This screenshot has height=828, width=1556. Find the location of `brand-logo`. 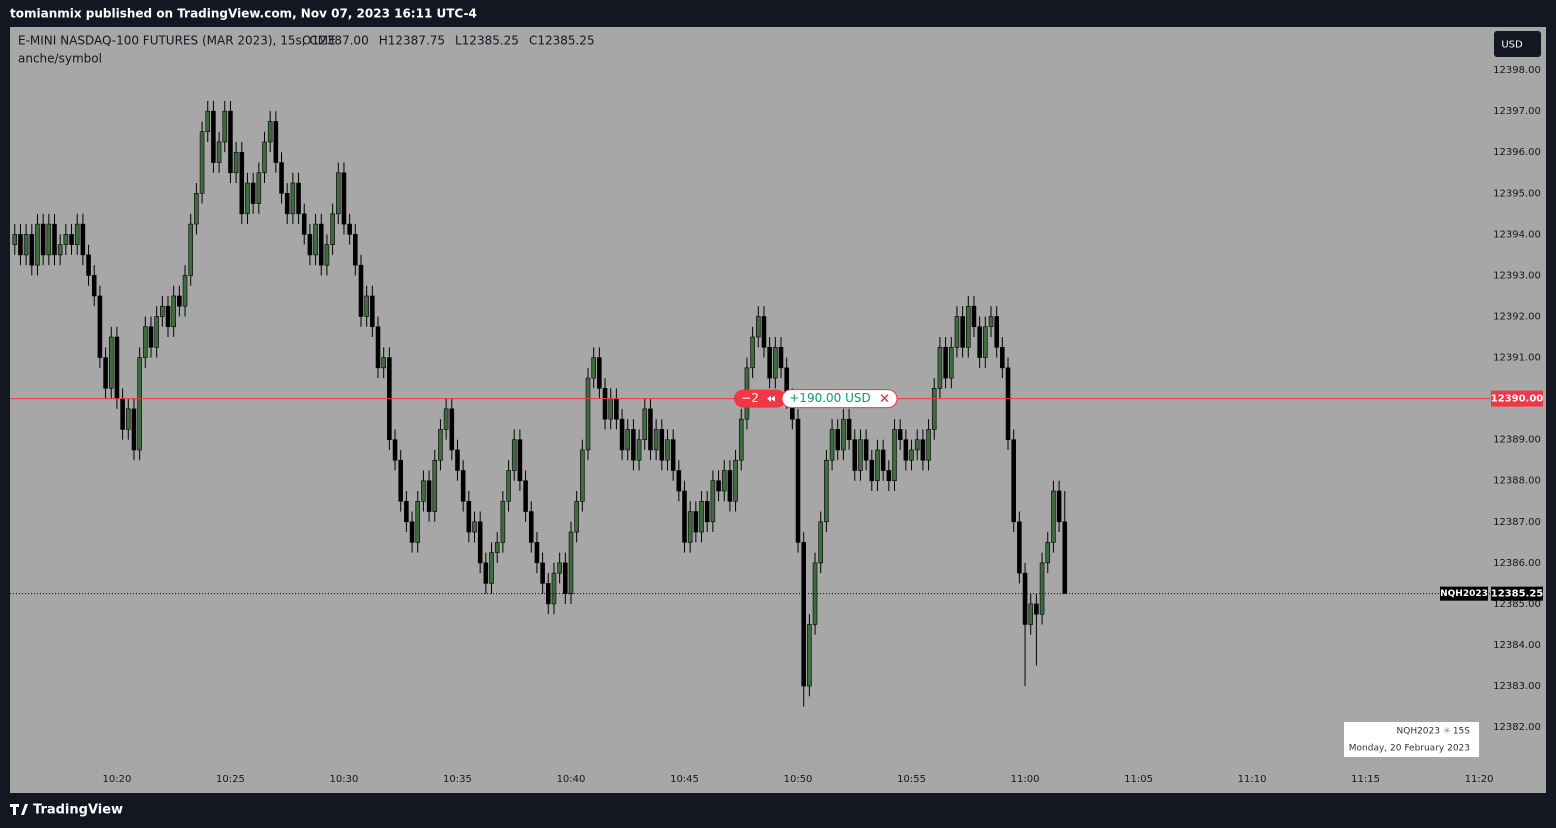

brand-logo is located at coordinates (19, 809).